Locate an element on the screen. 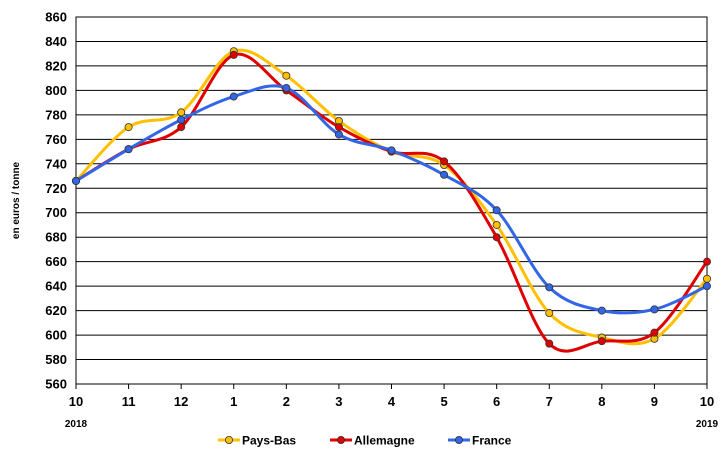 The height and width of the screenshot is (450, 722). y-tick-label: 720 is located at coordinates (56, 188).